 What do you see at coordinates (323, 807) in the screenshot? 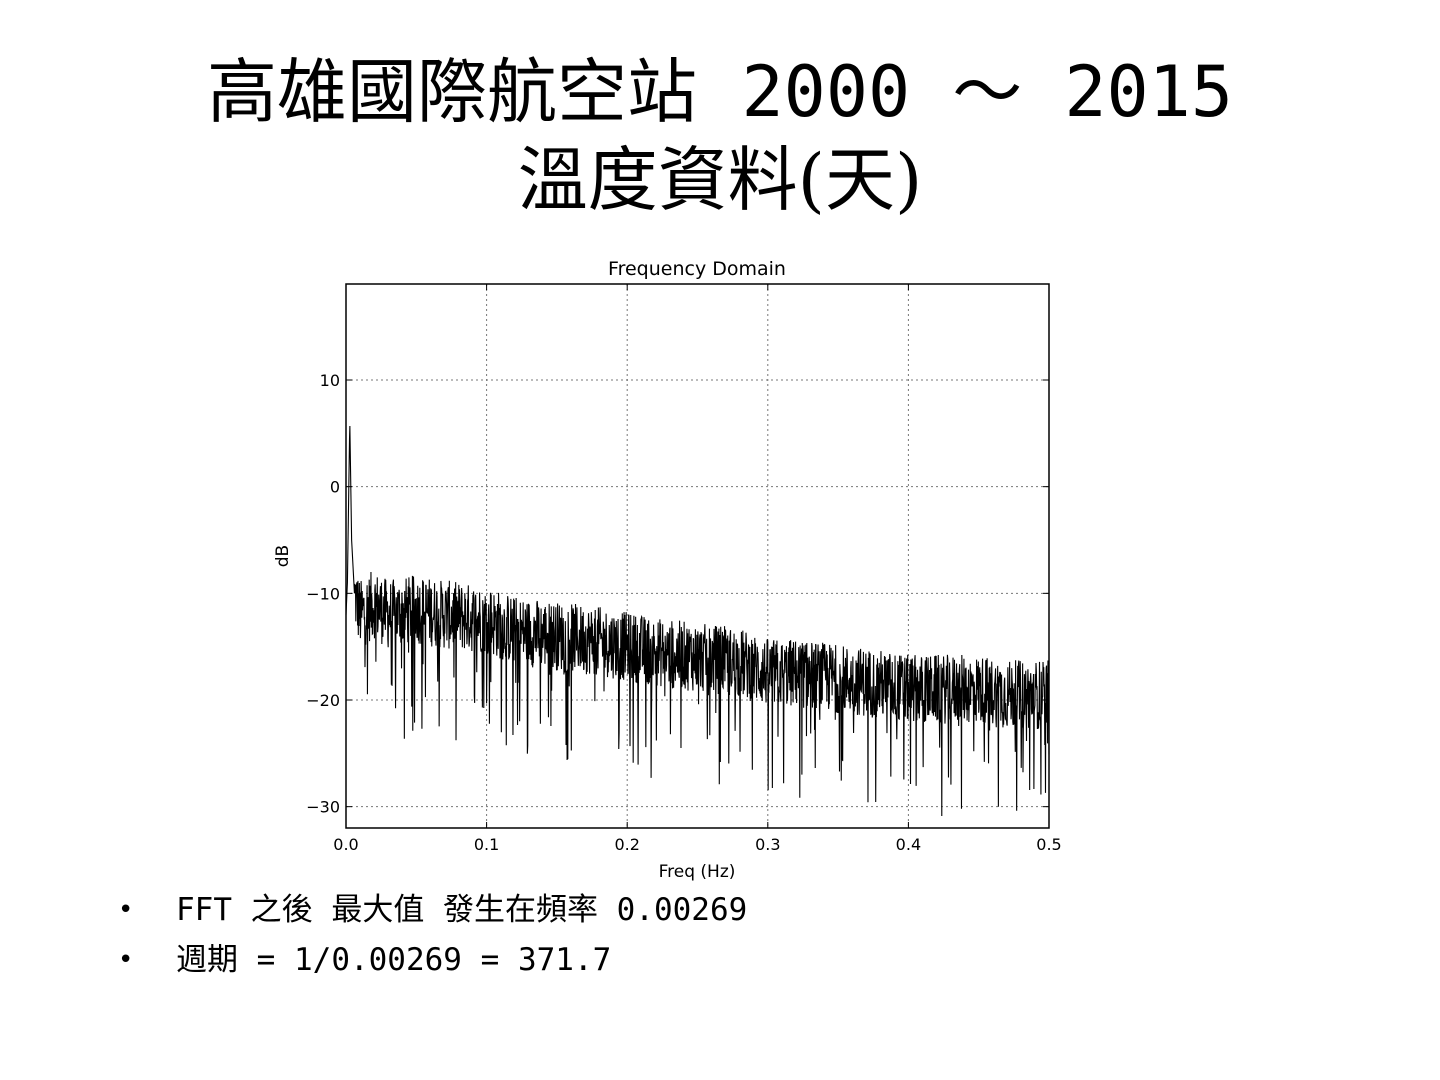
I see `y-tick-label: −30` at bounding box center [323, 807].